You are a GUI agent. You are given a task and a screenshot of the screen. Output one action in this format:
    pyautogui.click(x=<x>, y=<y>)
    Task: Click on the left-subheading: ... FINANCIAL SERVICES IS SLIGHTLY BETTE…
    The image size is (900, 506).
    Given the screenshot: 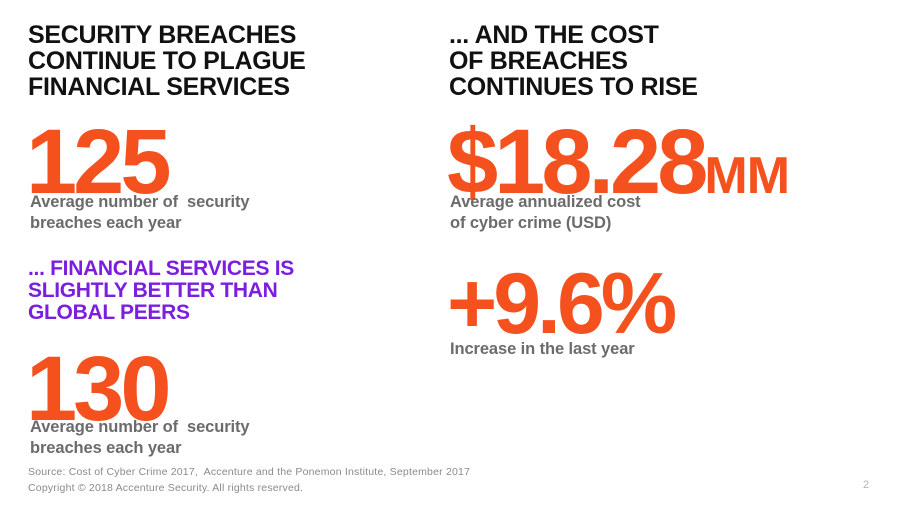 What is the action you would take?
    pyautogui.click(x=161, y=290)
    